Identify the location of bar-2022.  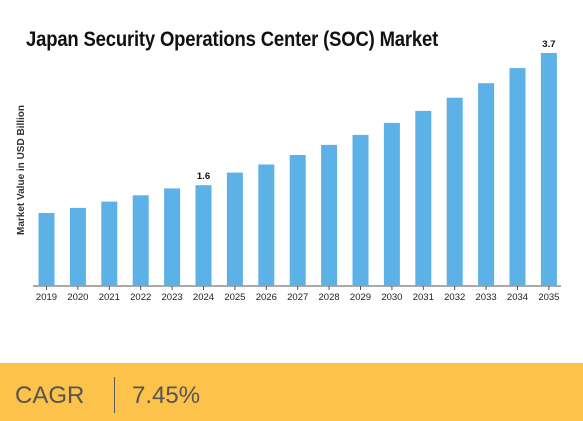
(140, 240).